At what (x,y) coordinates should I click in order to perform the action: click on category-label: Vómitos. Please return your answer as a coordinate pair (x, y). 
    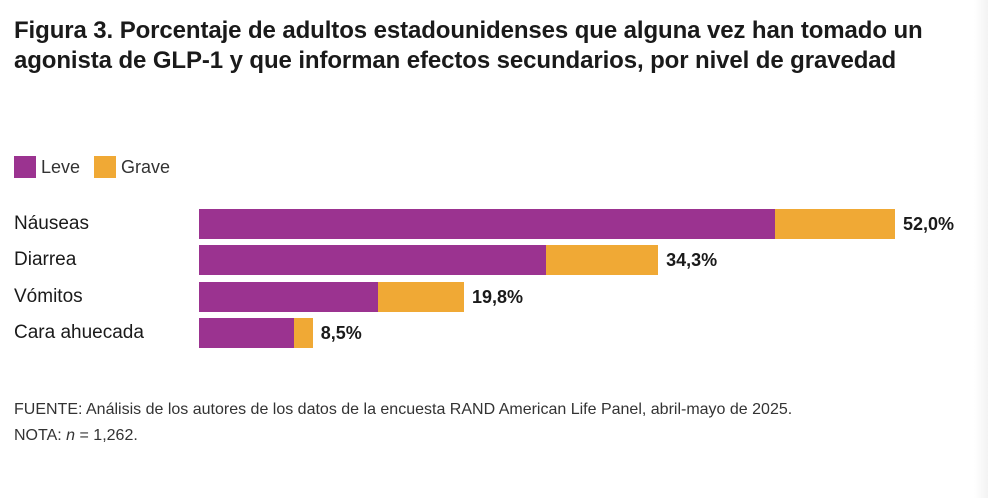
    Looking at the image, I should click on (48, 296).